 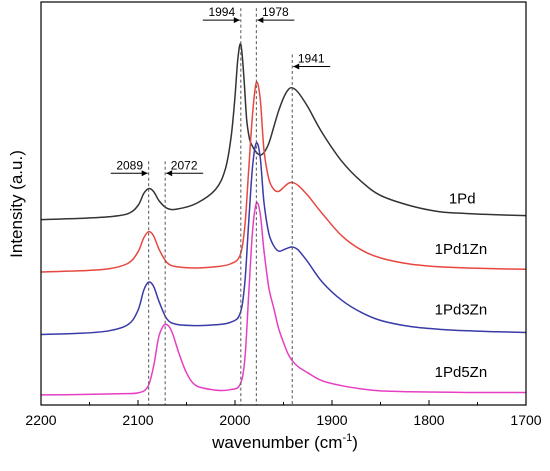 What do you see at coordinates (16, 204) in the screenshot?
I see `y-axis-label: Intensity (a.u.)` at bounding box center [16, 204].